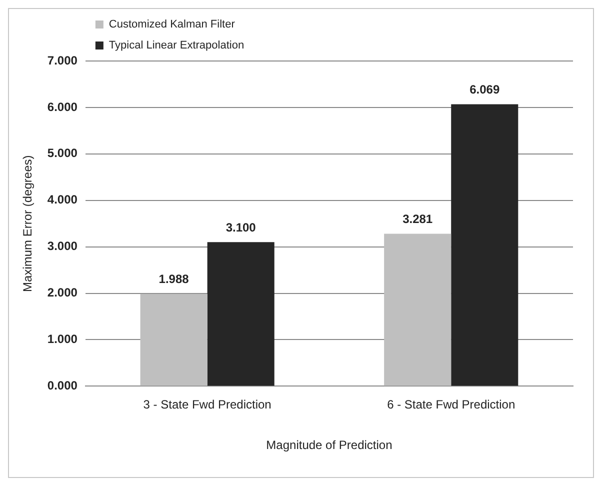 The height and width of the screenshot is (484, 600). What do you see at coordinates (176, 46) in the screenshot?
I see `legend-label: Typical Linear Extrapolation` at bounding box center [176, 46].